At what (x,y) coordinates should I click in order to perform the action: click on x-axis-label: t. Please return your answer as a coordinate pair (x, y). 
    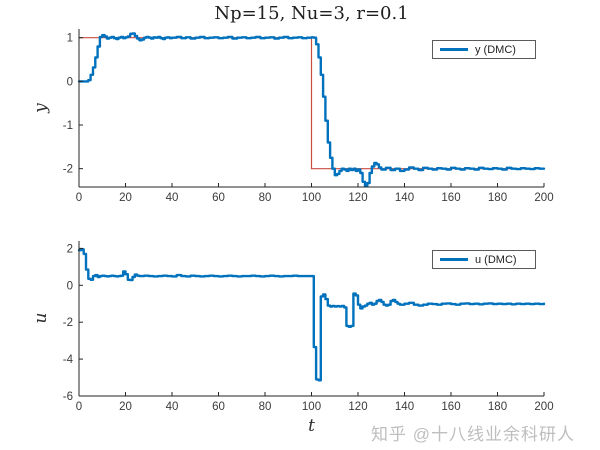
    Looking at the image, I should click on (311, 426).